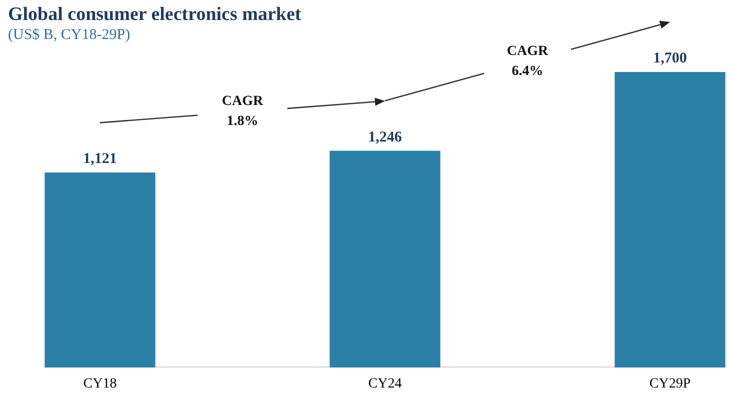 Image resolution: width=731 pixels, height=400 pixels. Describe the element at coordinates (385, 384) in the screenshot. I see `x-tick-label: CY24` at that location.